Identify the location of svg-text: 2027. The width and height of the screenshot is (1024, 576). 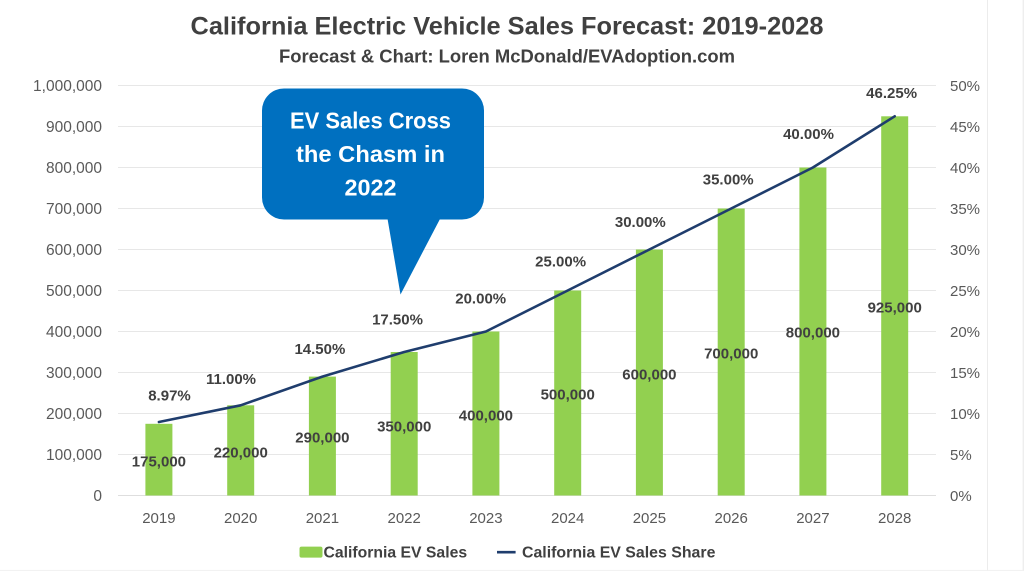
(812, 518).